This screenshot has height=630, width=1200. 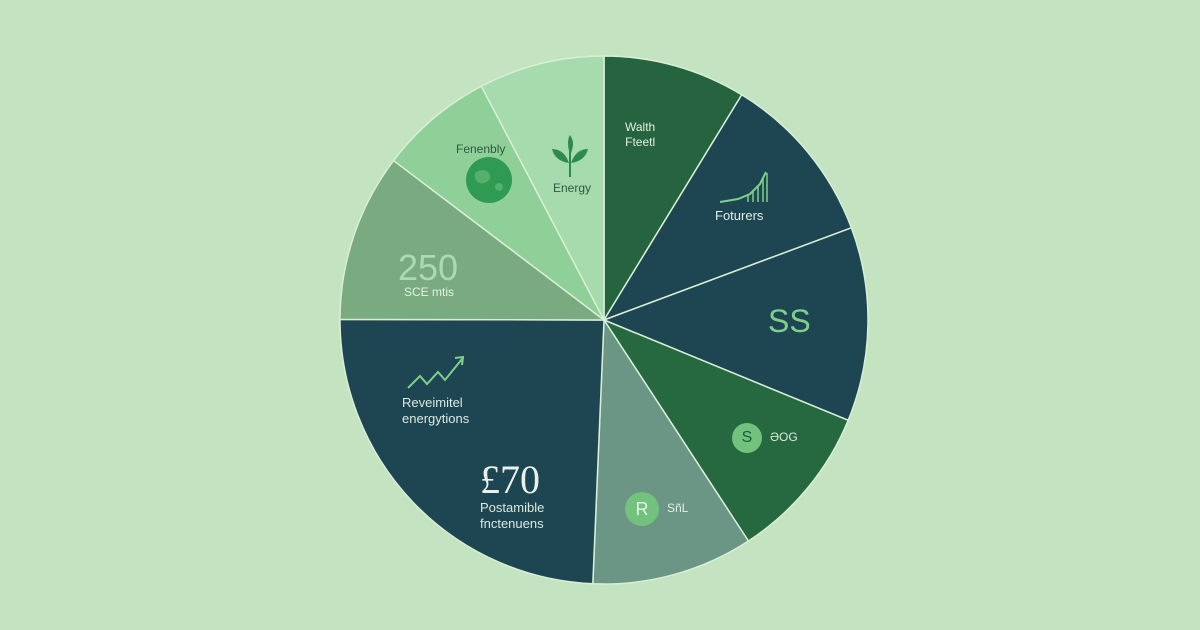 What do you see at coordinates (512, 516) in the screenshot?
I see `slice-sublabel-postamible: Postamible fnctenuens` at bounding box center [512, 516].